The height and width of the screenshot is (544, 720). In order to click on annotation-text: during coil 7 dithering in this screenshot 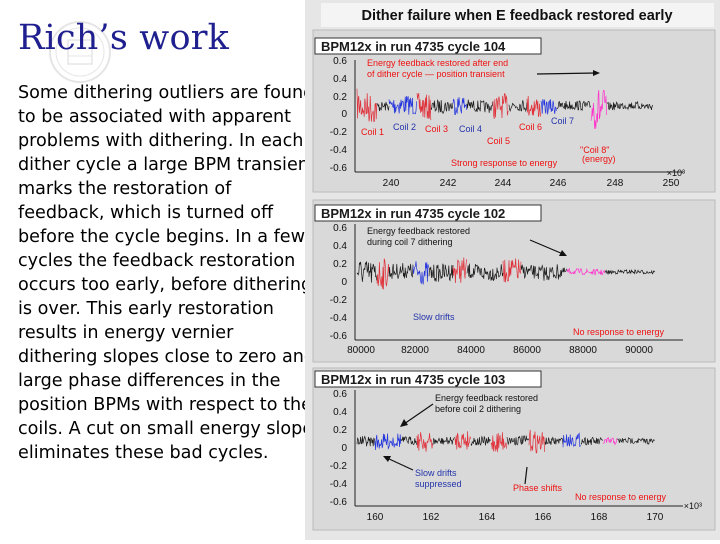, I will do `click(410, 242)`.